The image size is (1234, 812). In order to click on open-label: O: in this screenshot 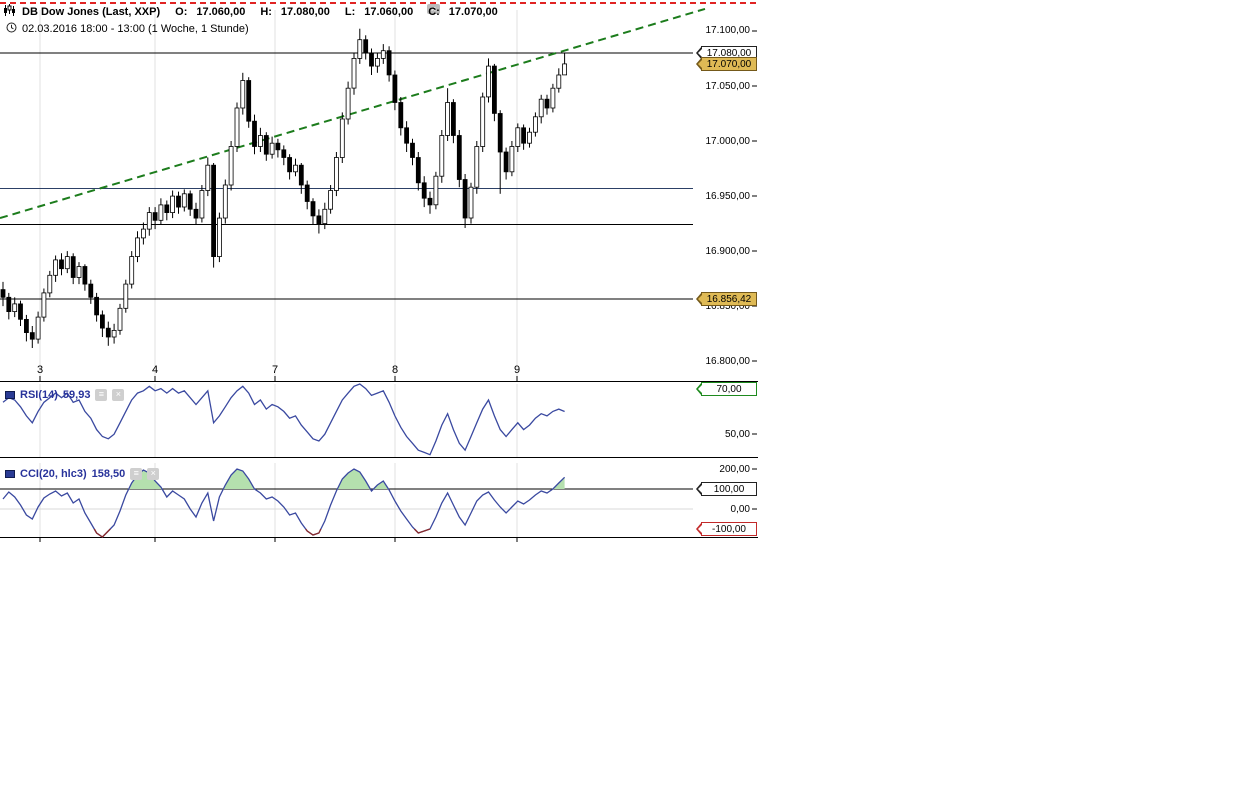, I will do `click(181, 12)`.